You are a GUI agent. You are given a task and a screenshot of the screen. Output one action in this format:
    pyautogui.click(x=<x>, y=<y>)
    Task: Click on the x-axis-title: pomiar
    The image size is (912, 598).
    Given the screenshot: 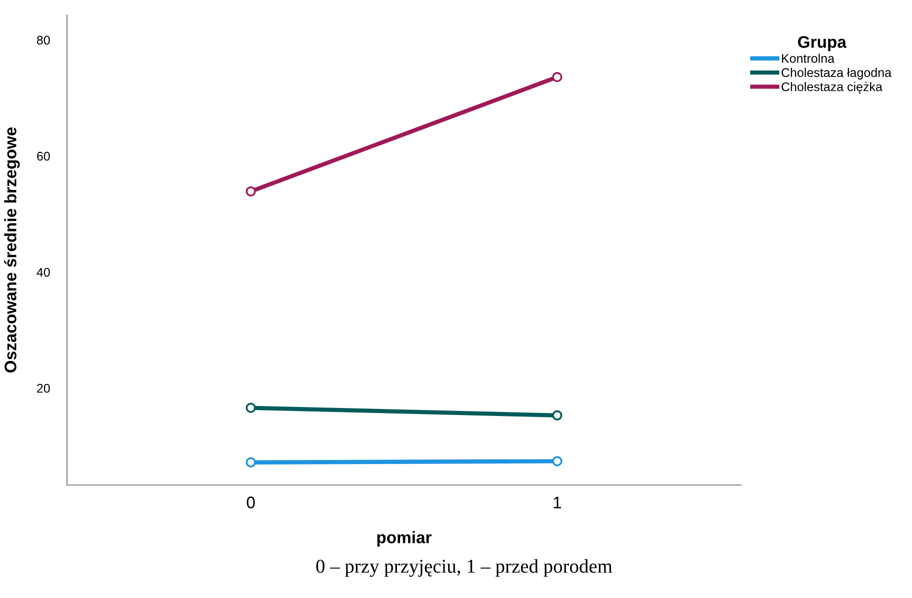 What is the action you would take?
    pyautogui.click(x=404, y=539)
    